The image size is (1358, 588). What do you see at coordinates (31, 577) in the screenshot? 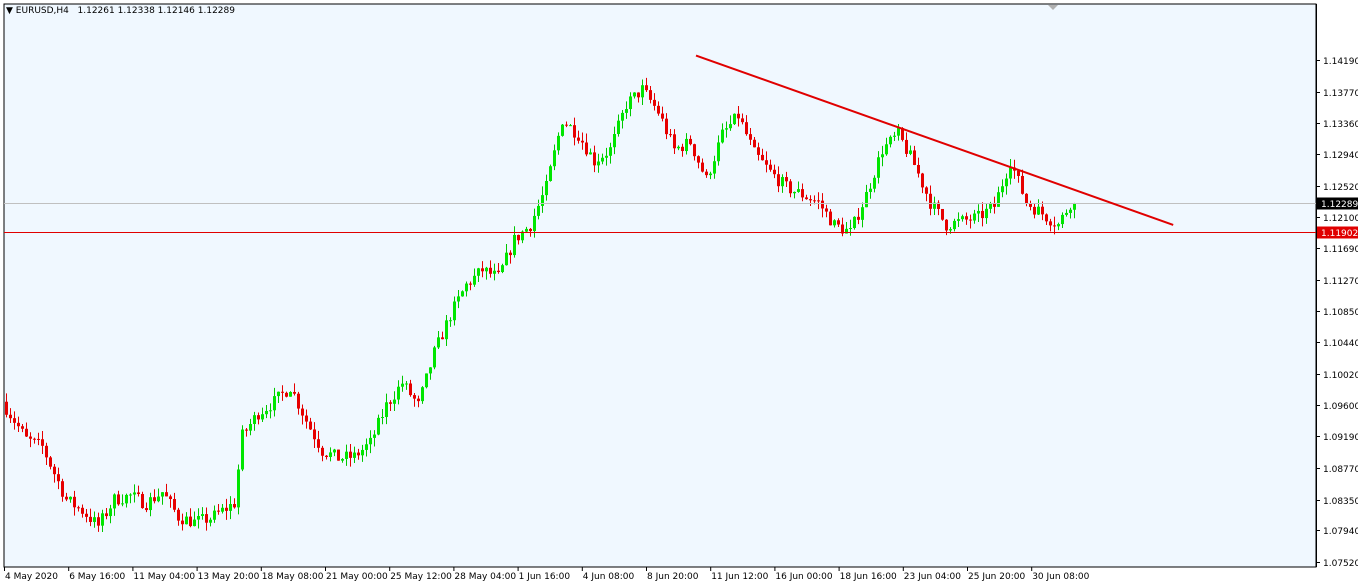
I see `x-tick-label: 4 May 2020` at bounding box center [31, 577].